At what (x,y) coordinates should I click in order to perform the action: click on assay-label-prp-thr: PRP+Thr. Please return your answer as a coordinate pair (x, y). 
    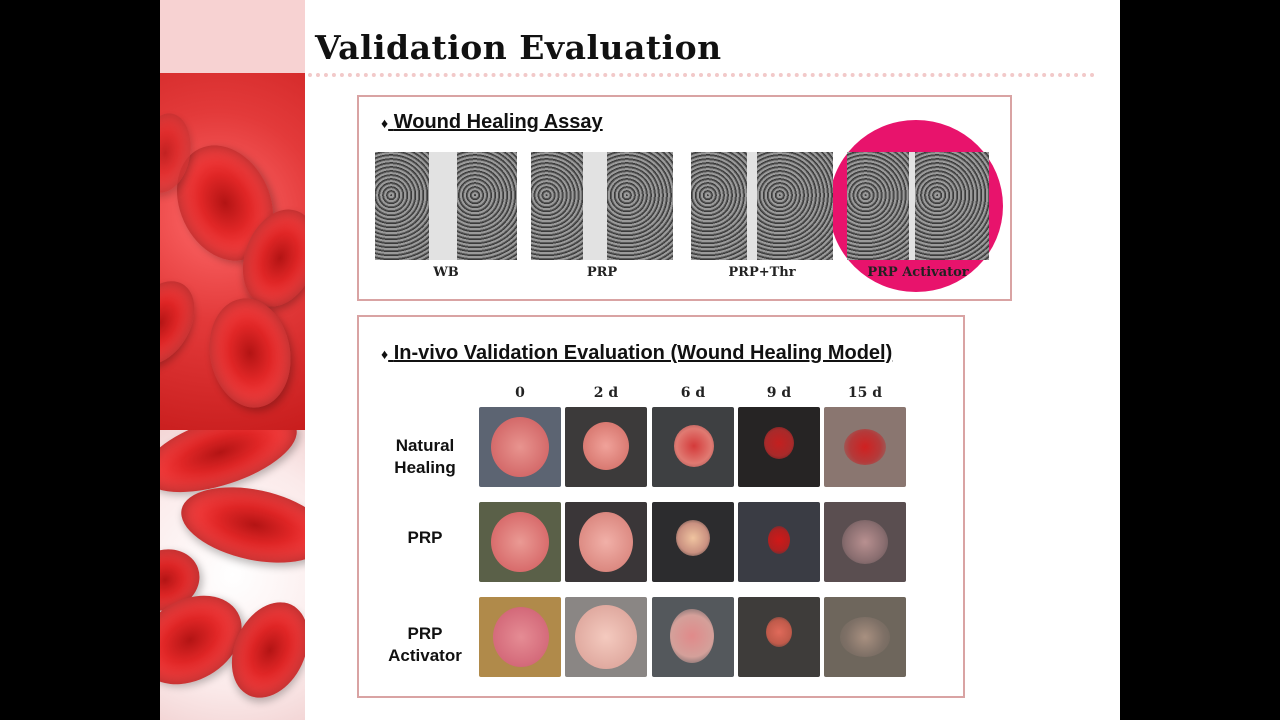
    Looking at the image, I should click on (762, 272).